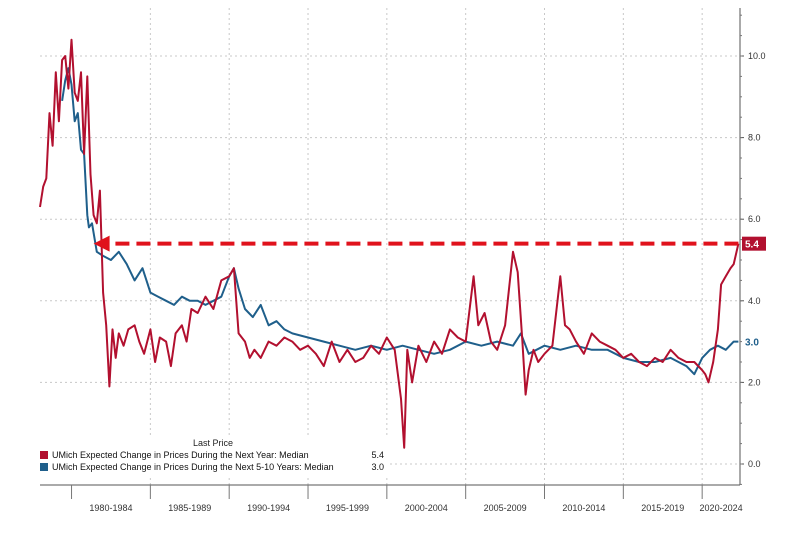  I want to click on last-price-tags: 5.4 3.0, so click(754, 292).